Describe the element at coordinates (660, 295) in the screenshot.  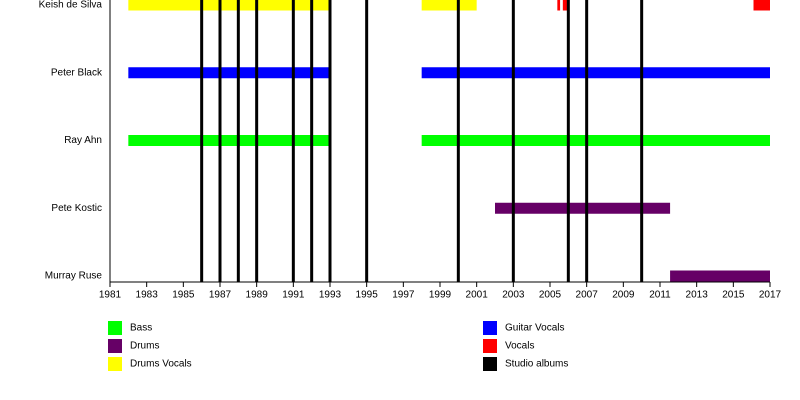
I see `x-tick-label: 2011` at that location.